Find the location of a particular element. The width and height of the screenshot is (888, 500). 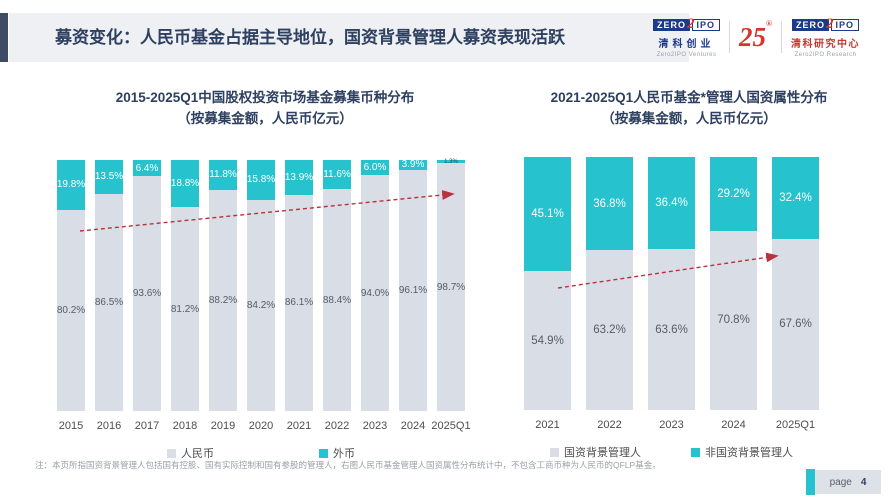

bar-column: 19.8% 80.2% 2015 is located at coordinates (71, 296).